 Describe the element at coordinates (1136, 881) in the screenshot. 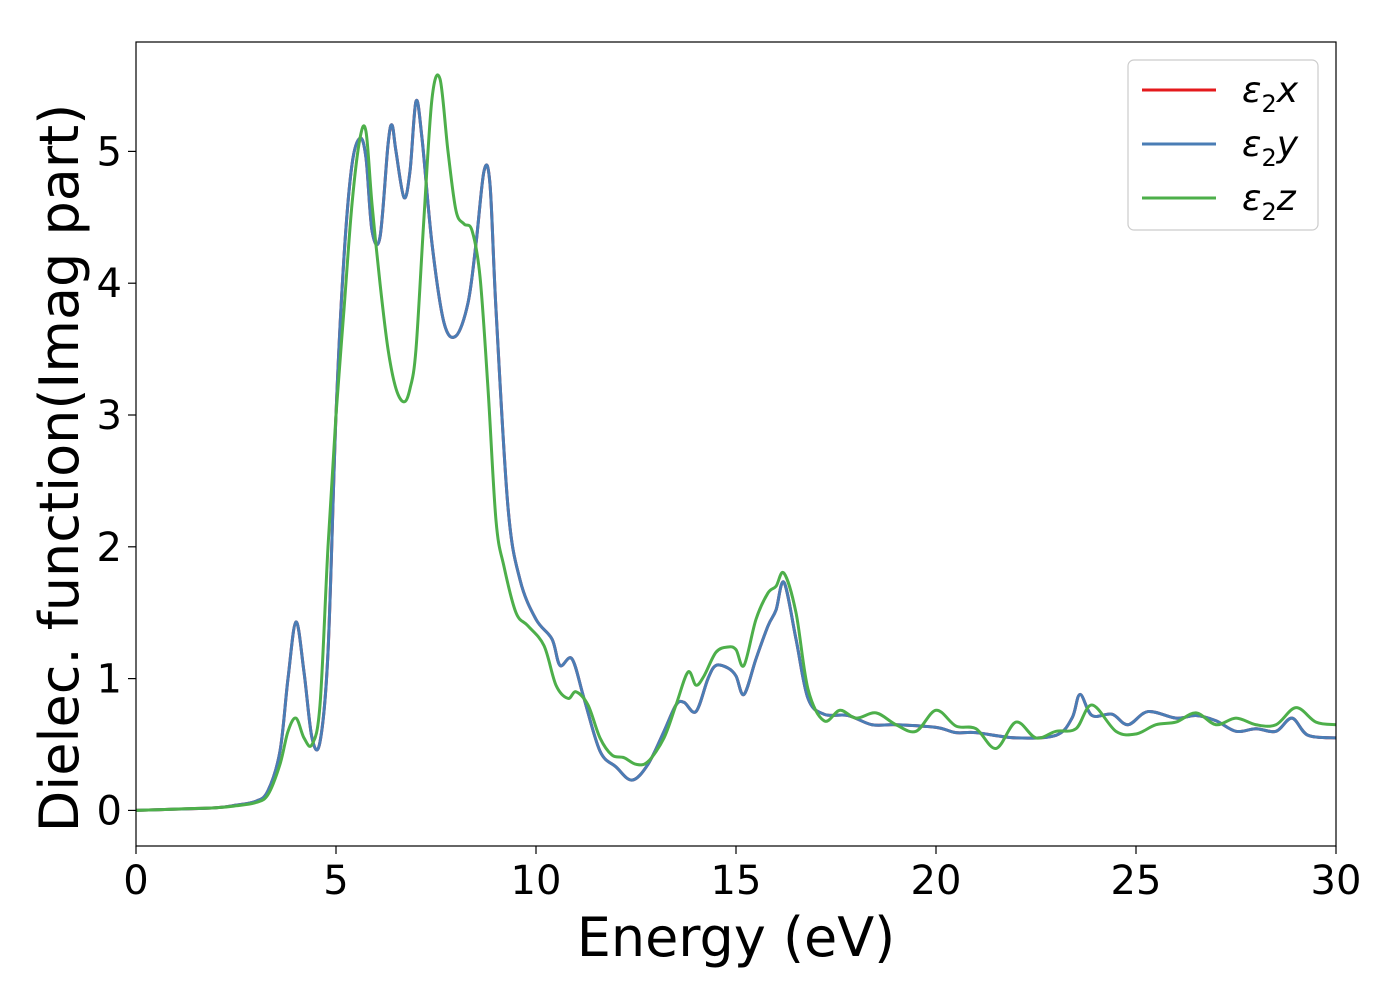

I see `x-tick-label: 25` at that location.